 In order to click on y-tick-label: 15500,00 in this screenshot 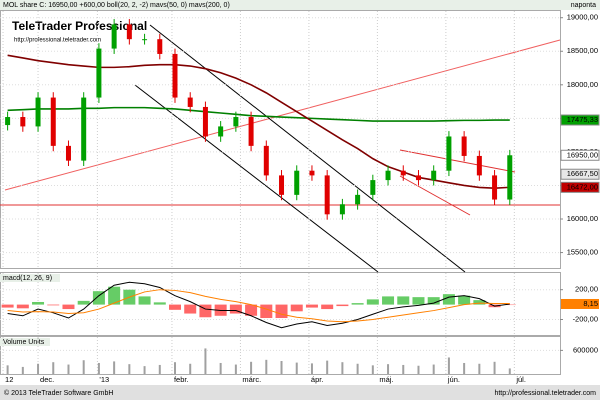, I will do `click(582, 252)`.